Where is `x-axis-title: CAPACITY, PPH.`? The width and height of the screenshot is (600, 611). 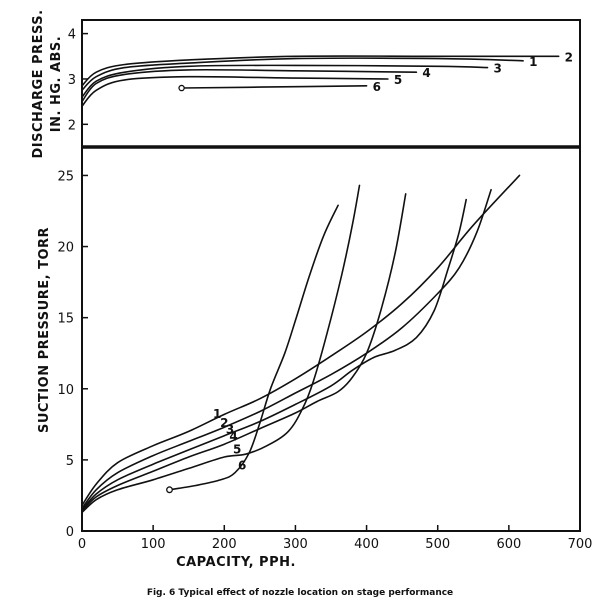
x-axis-title: CAPACITY, PPH. is located at coordinates (236, 562).